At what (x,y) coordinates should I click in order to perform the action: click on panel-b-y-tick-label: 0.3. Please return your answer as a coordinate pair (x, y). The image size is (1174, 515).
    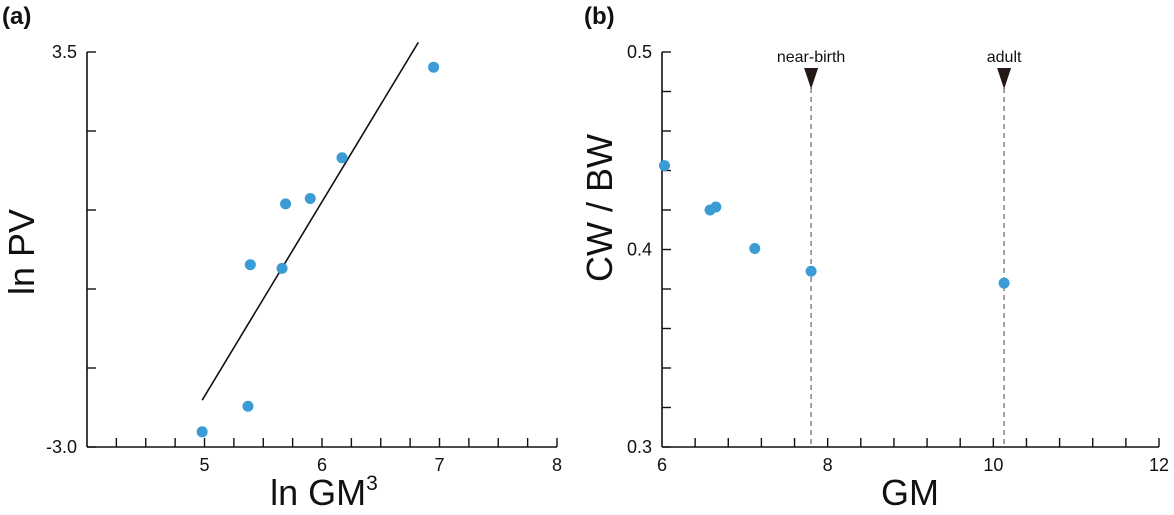
    Looking at the image, I should click on (639, 447).